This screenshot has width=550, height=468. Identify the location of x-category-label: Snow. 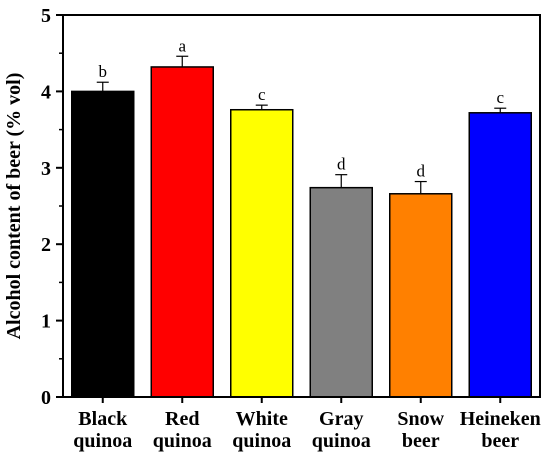
(420, 419).